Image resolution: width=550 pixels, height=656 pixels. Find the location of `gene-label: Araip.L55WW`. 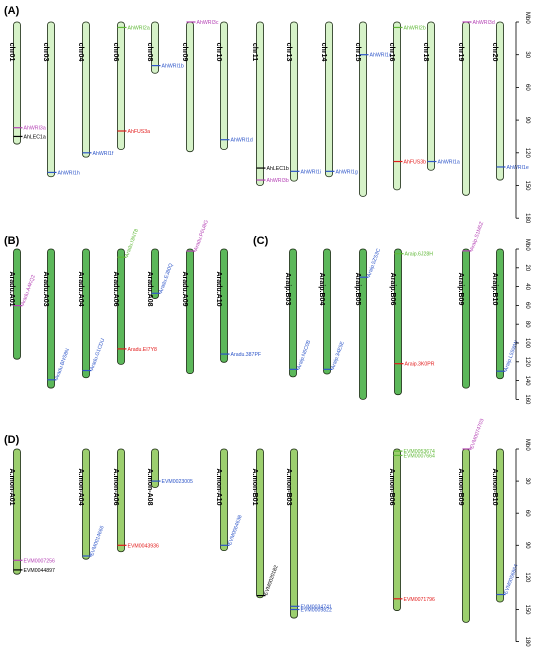

gene-label: Araip.L55WW is located at coordinates (511, 356).